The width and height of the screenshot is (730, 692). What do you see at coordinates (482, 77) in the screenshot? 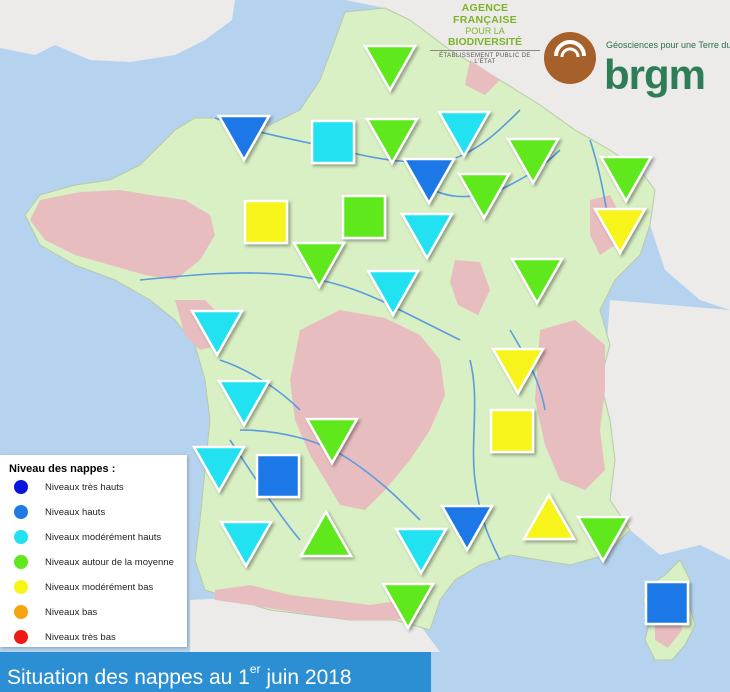
I see `ardennes` at bounding box center [482, 77].